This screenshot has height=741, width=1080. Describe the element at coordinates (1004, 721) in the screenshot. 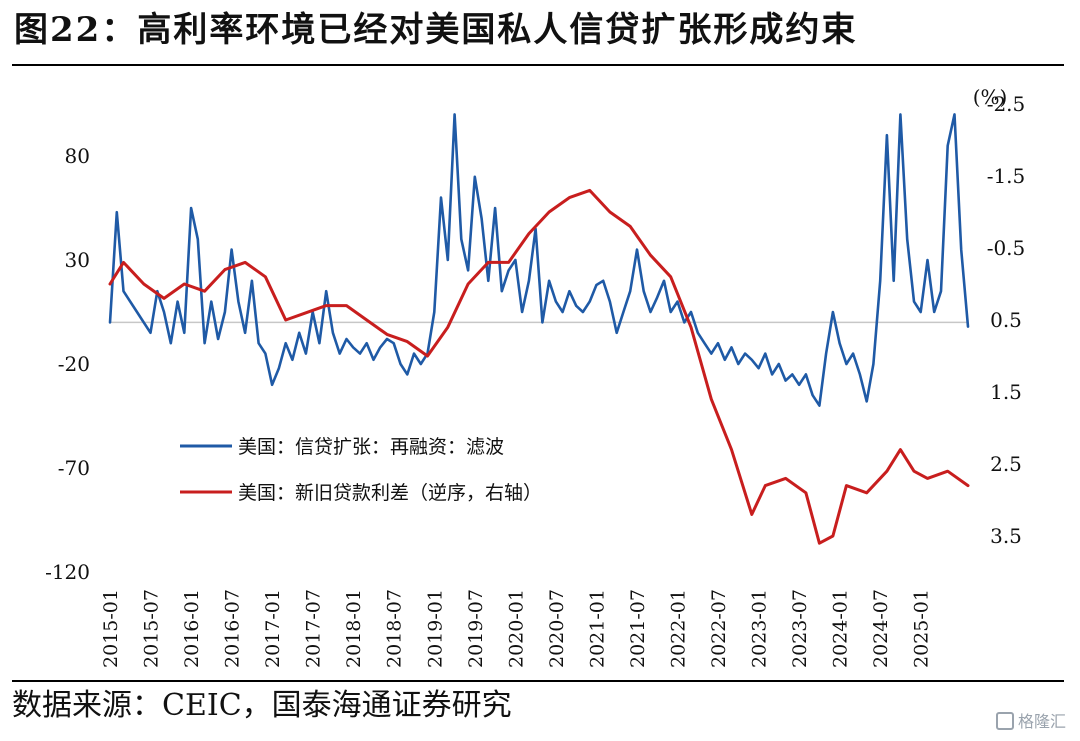

I see `watermark-logo-icon` at that location.